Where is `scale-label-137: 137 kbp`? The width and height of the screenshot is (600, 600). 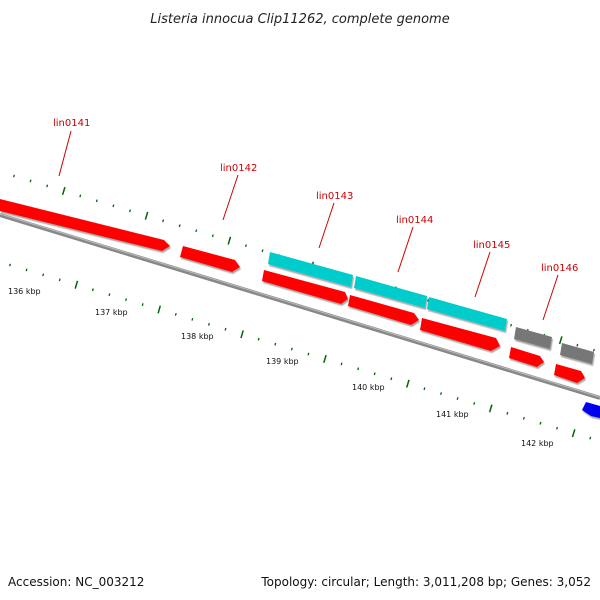 scale-label-137: 137 kbp is located at coordinates (111, 312).